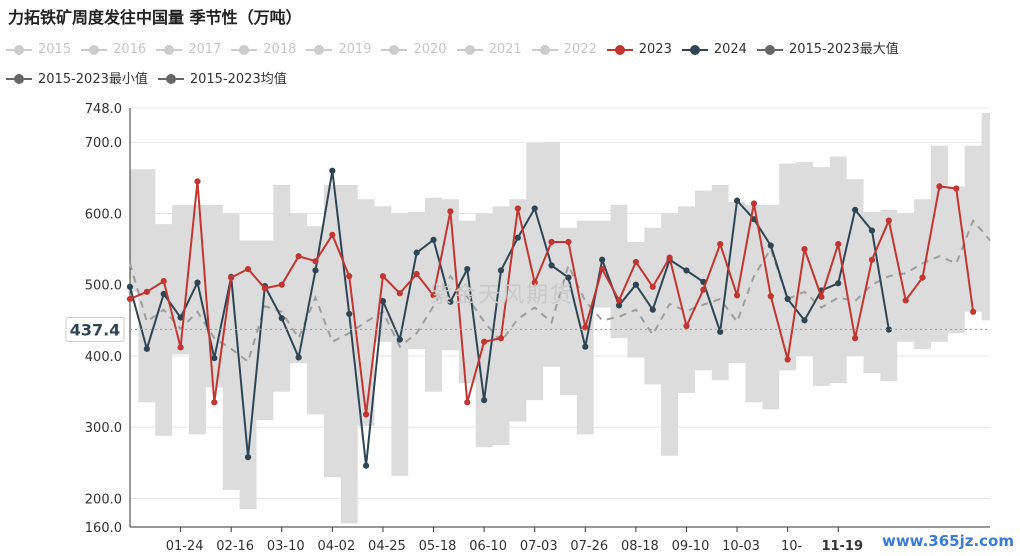  What do you see at coordinates (564, 49) in the screenshot?
I see `legend-item-2022: 2022` at bounding box center [564, 49].